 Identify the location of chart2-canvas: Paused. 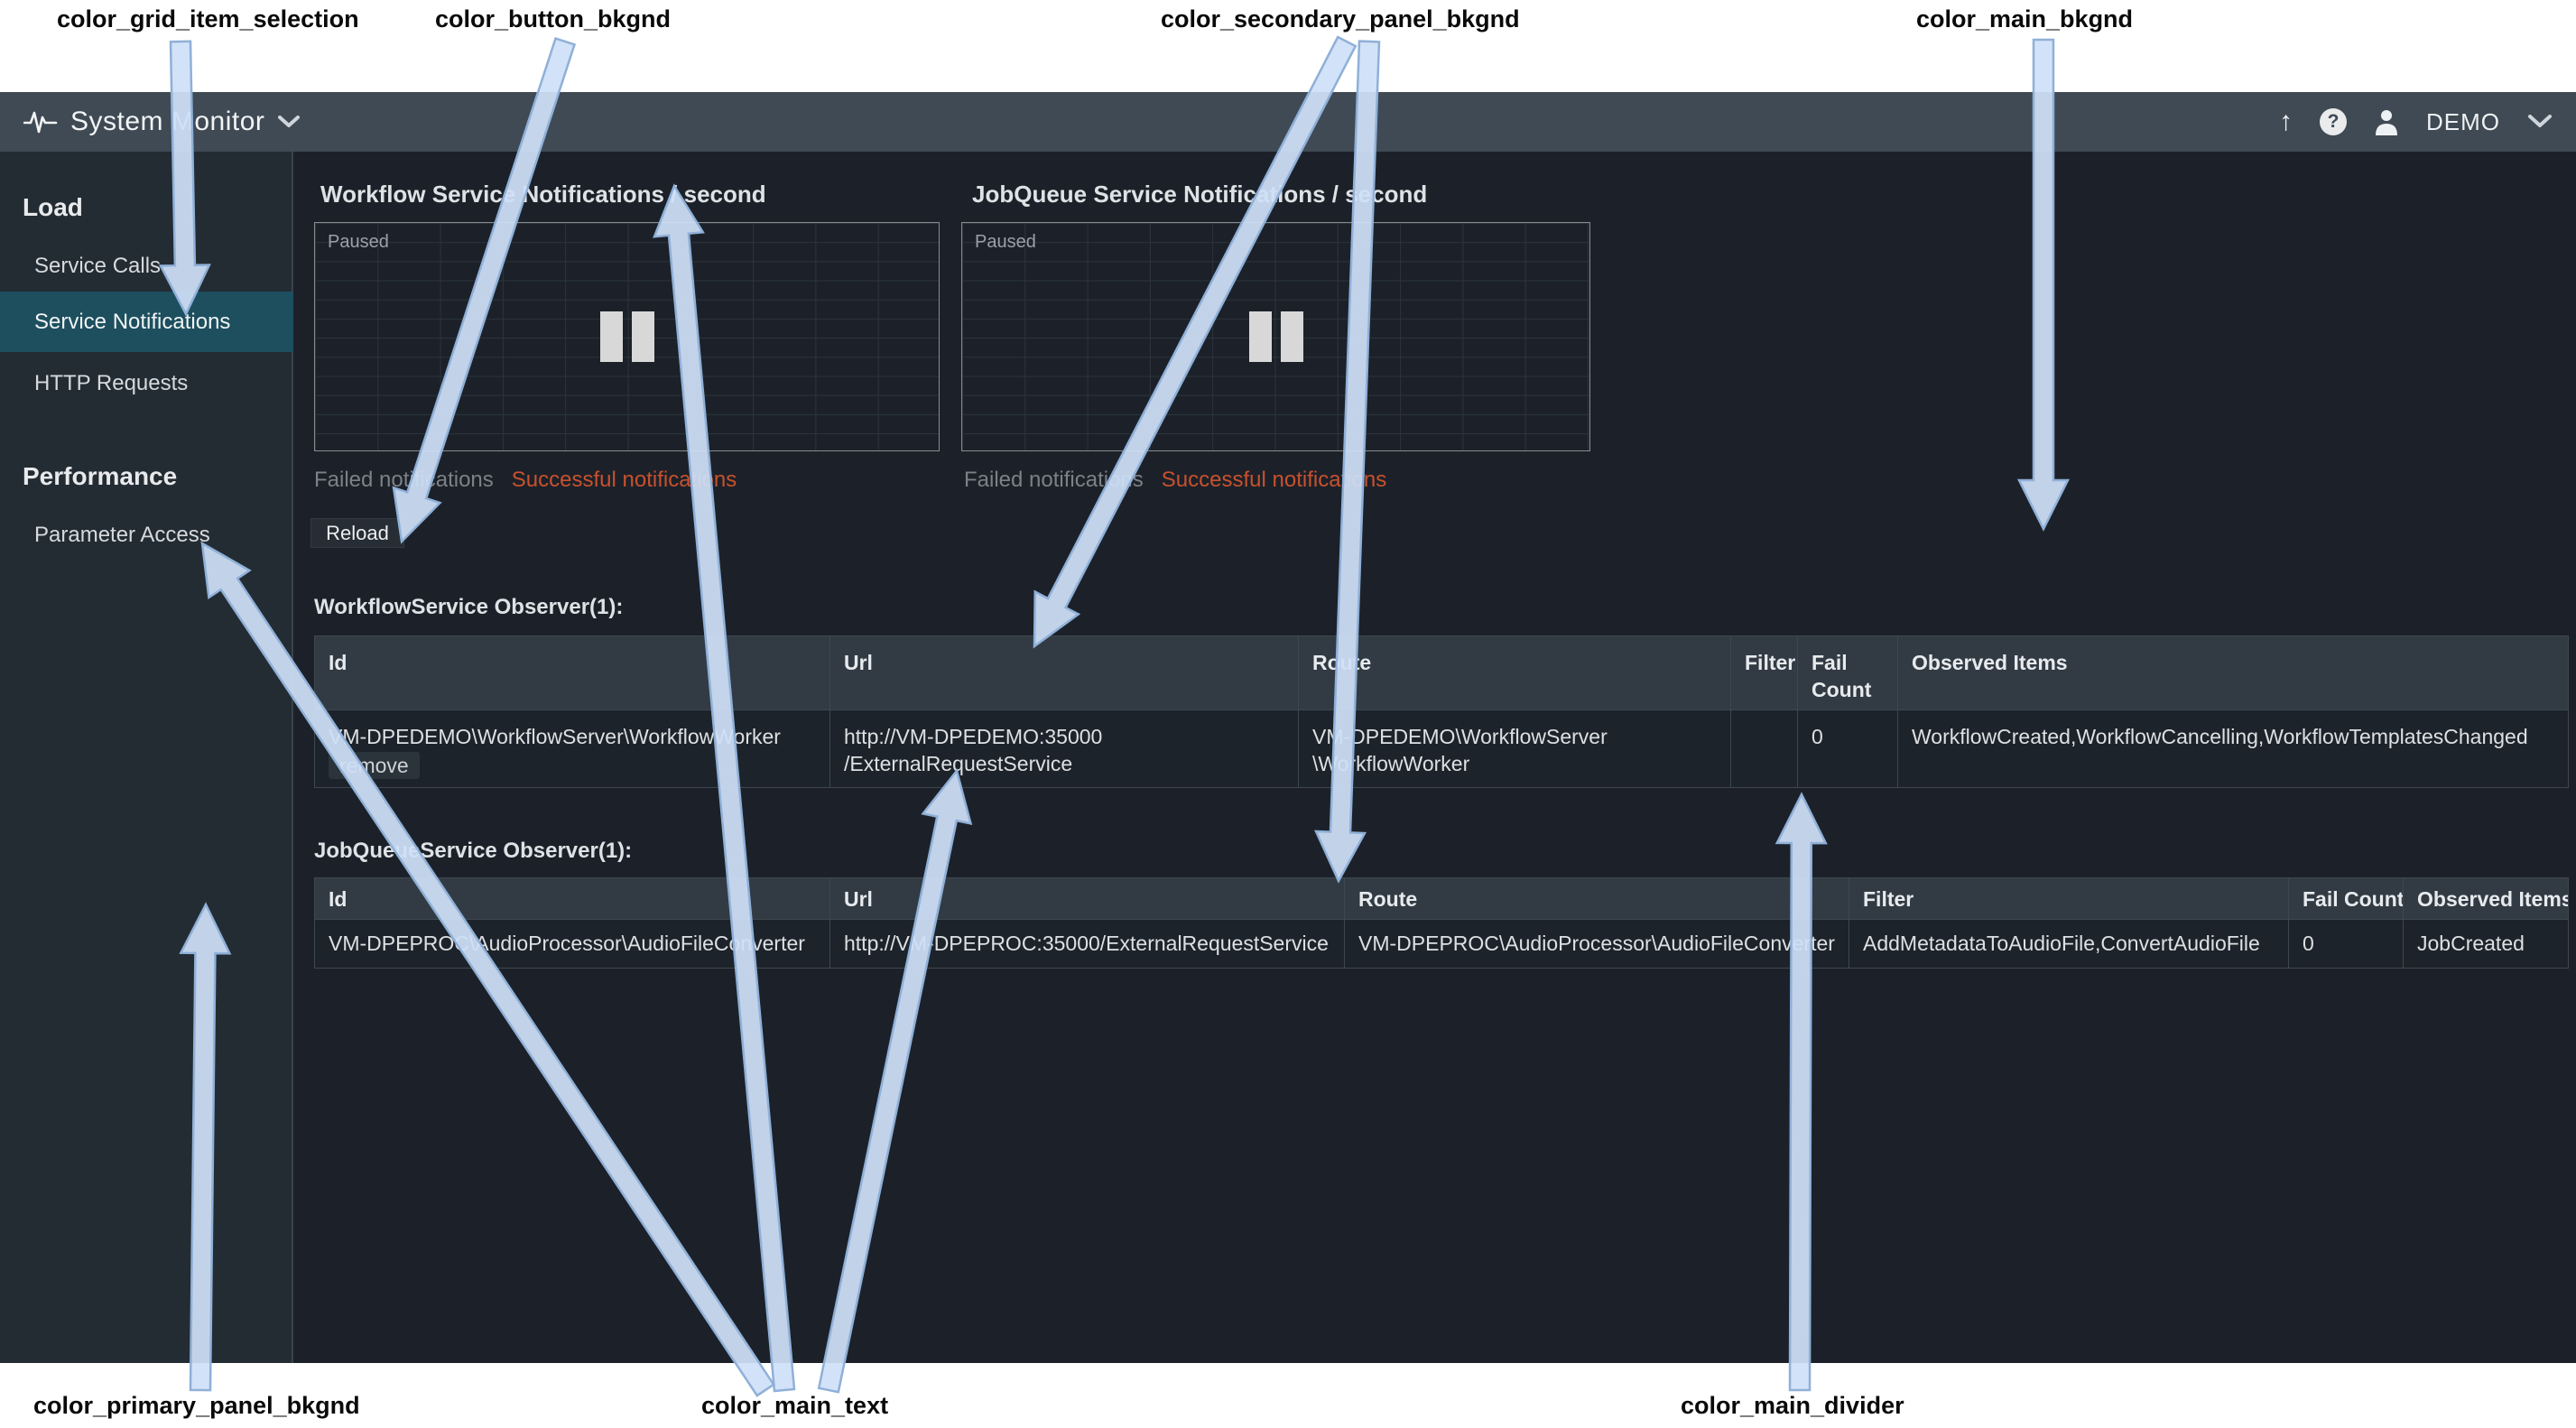
(1276, 336).